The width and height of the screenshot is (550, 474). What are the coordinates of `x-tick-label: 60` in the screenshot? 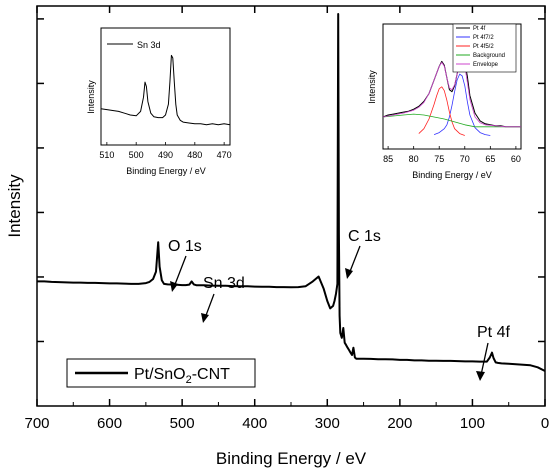 It's located at (516, 159).